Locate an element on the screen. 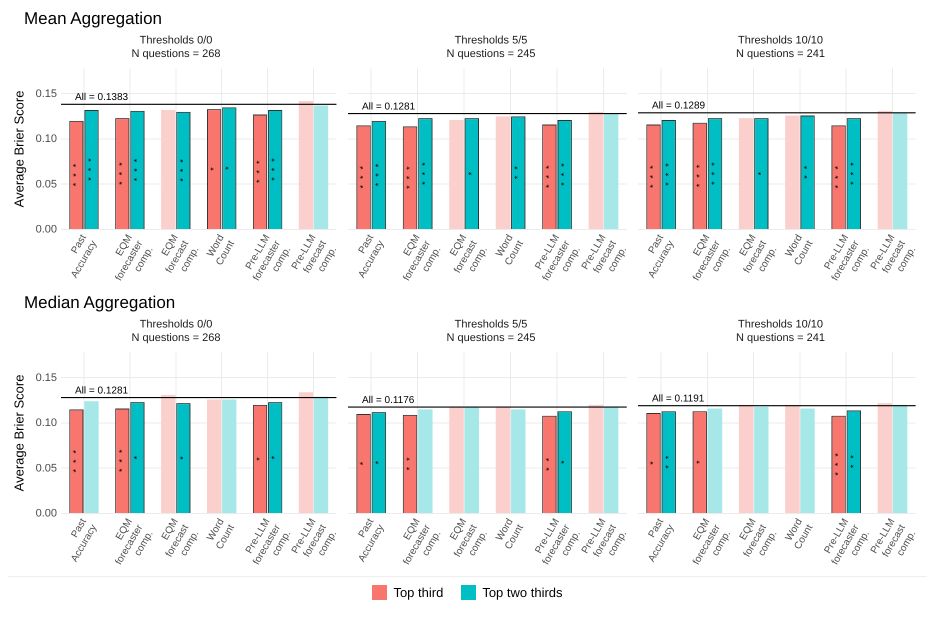  legend-label: Top third is located at coordinates (418, 592).